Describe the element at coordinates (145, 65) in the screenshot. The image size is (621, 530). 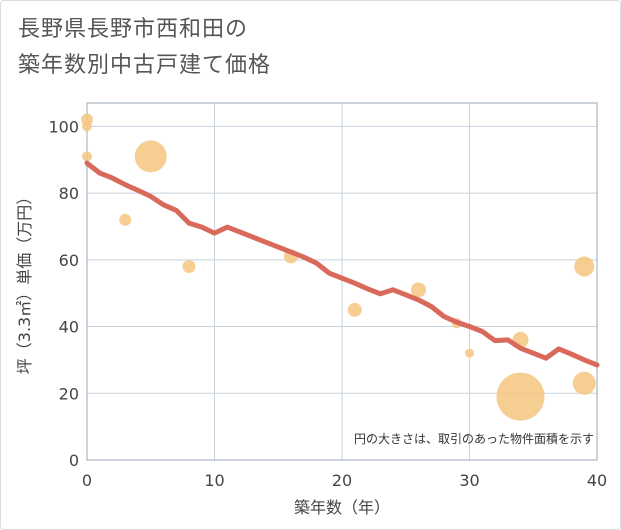
I see `title-line-2: 築年数別中古戸建て価格` at that location.